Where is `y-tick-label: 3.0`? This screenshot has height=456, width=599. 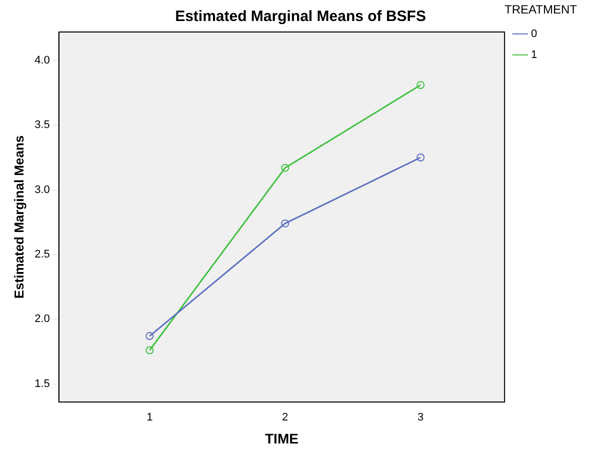 y-tick-label: 3.0 is located at coordinates (42, 190).